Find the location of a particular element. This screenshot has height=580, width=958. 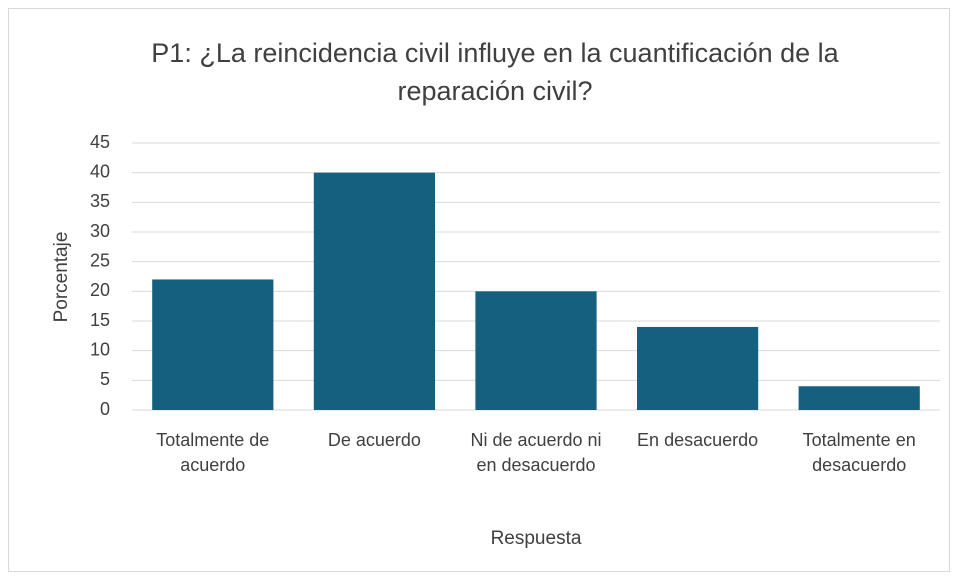

y-tick-label: 35 is located at coordinates (100, 201).